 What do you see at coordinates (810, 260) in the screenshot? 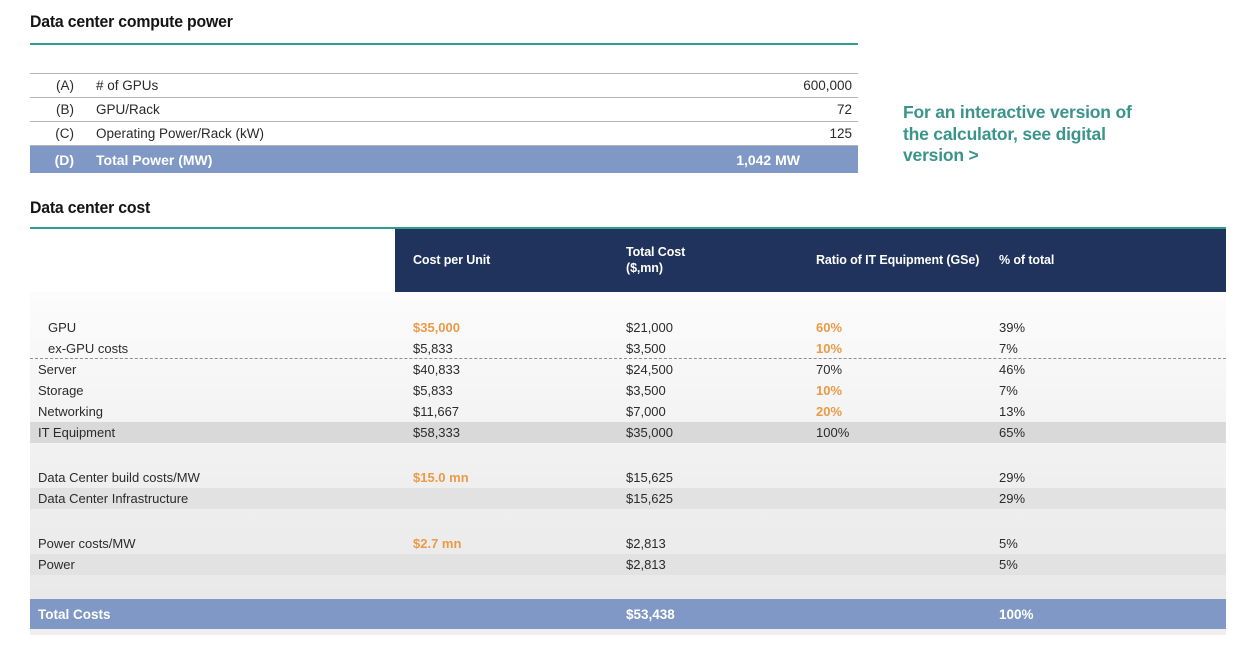
I see `header-background` at bounding box center [810, 260].